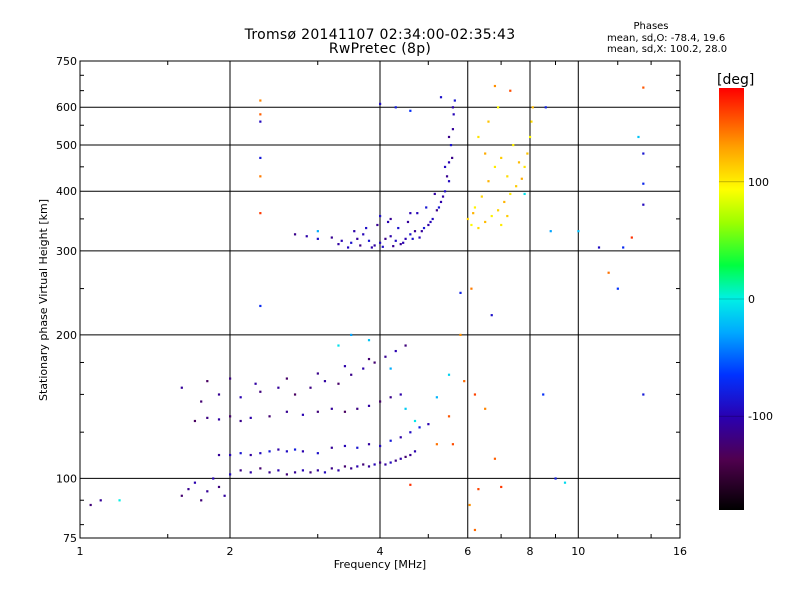 The width and height of the screenshot is (800, 600). I want to click on y-tick-label: 100, so click(66, 478).